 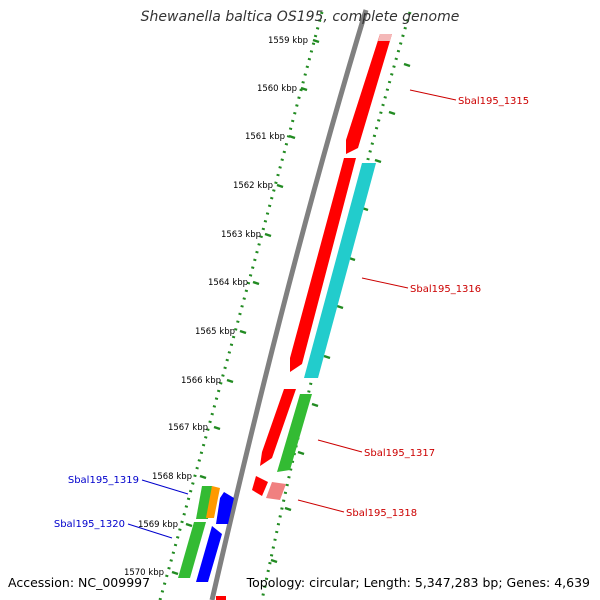 What do you see at coordinates (381, 513) in the screenshot?
I see `gene-label: Sbal195_1318` at bounding box center [381, 513].